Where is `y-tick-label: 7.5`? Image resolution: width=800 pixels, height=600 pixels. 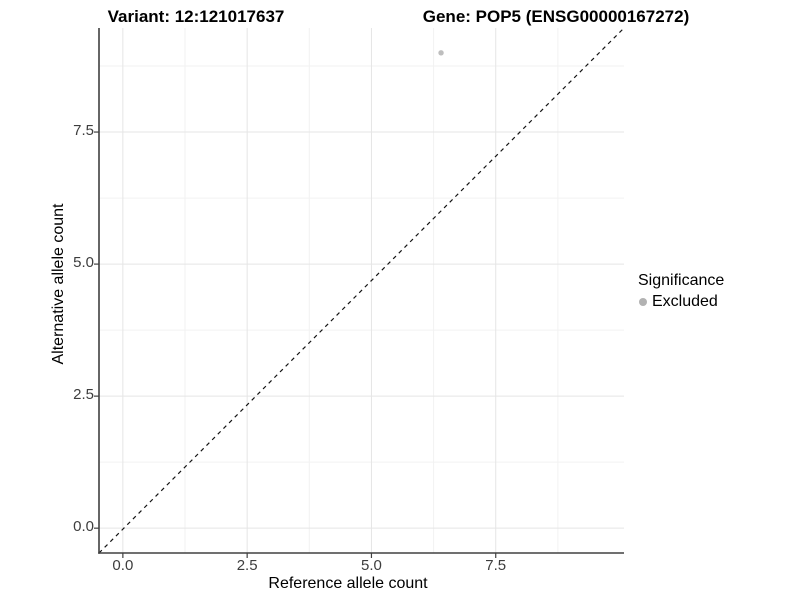
y-tick-label: 7.5 is located at coordinates (83, 131).